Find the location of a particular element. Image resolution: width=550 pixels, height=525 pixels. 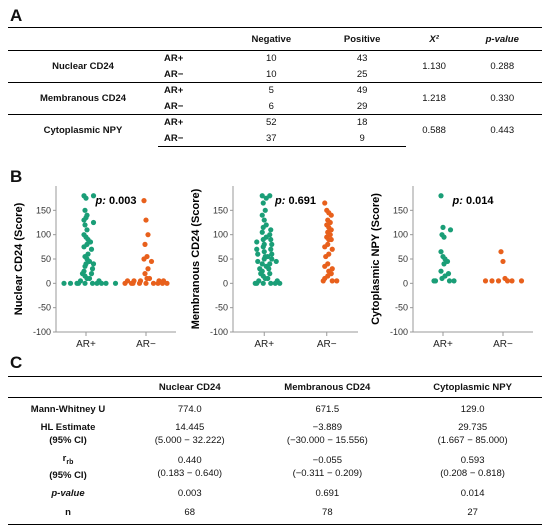

panel-label-c: C is located at coordinates (16, 362).